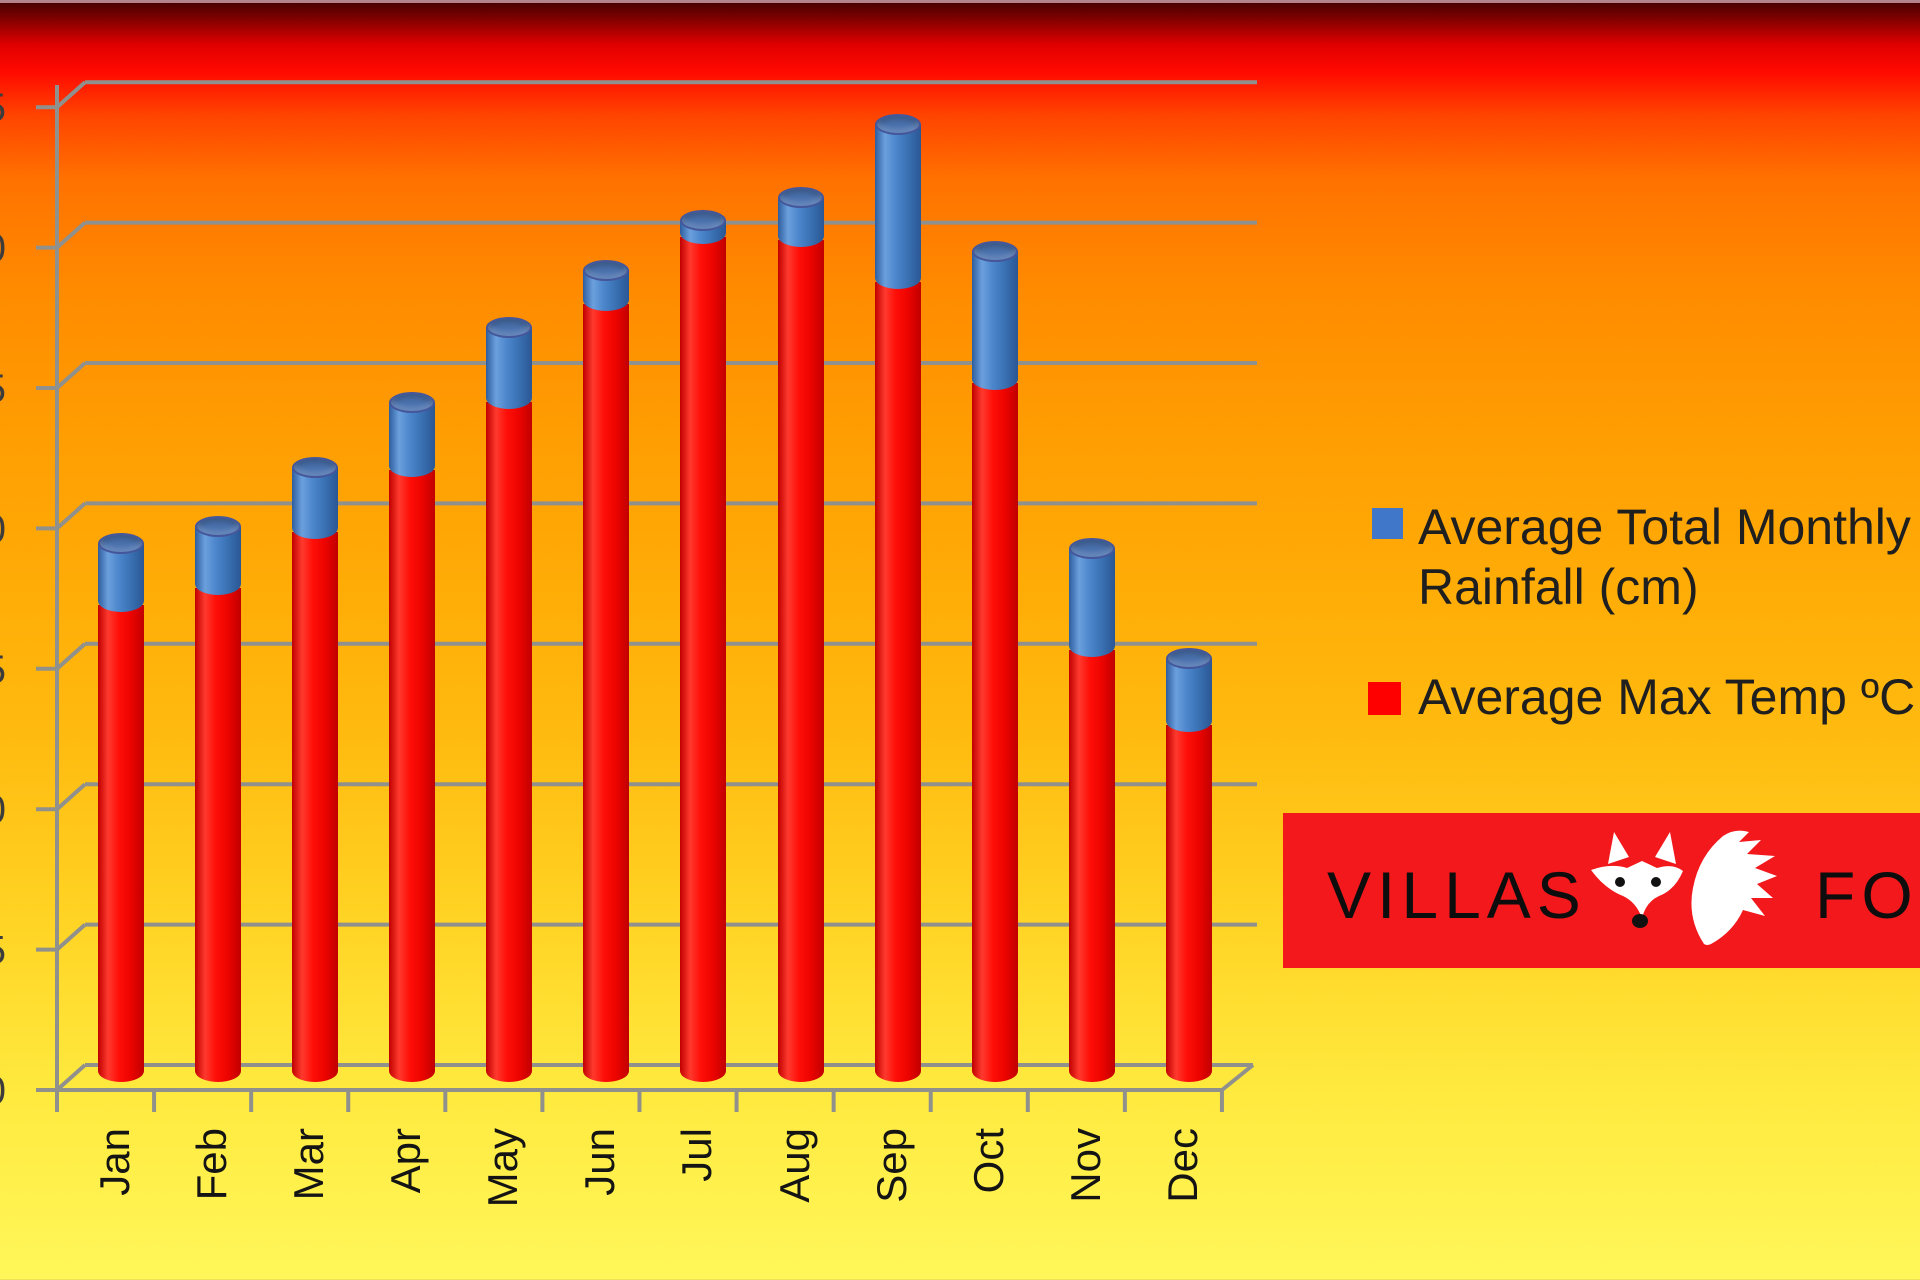 Image resolution: width=1920 pixels, height=1280 pixels. Describe the element at coordinates (114, 1162) in the screenshot. I see `x-axis-label-jan: Jan` at that location.